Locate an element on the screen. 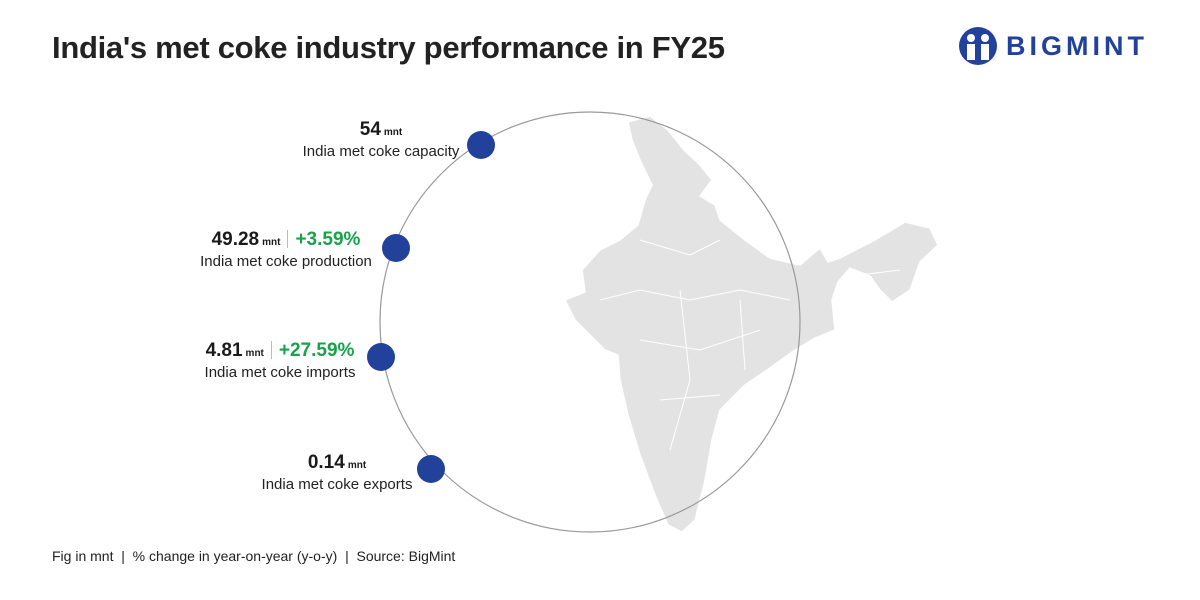  dot-imports is located at coordinates (381, 357).